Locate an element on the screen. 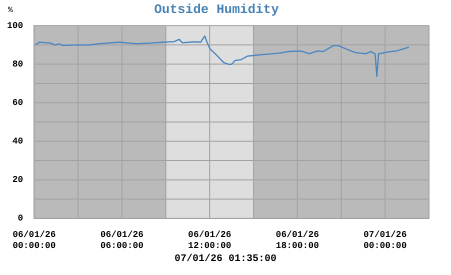 The height and width of the screenshot is (275, 451). y-tick-label: 80 is located at coordinates (18, 64).